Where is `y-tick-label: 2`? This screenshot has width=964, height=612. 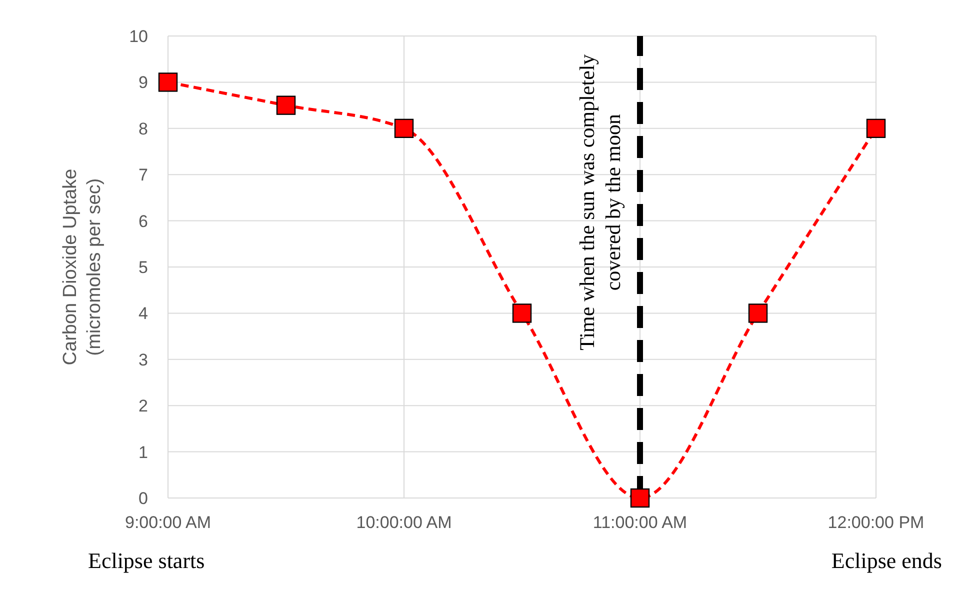 y-tick-label: 2 is located at coordinates (143, 406).